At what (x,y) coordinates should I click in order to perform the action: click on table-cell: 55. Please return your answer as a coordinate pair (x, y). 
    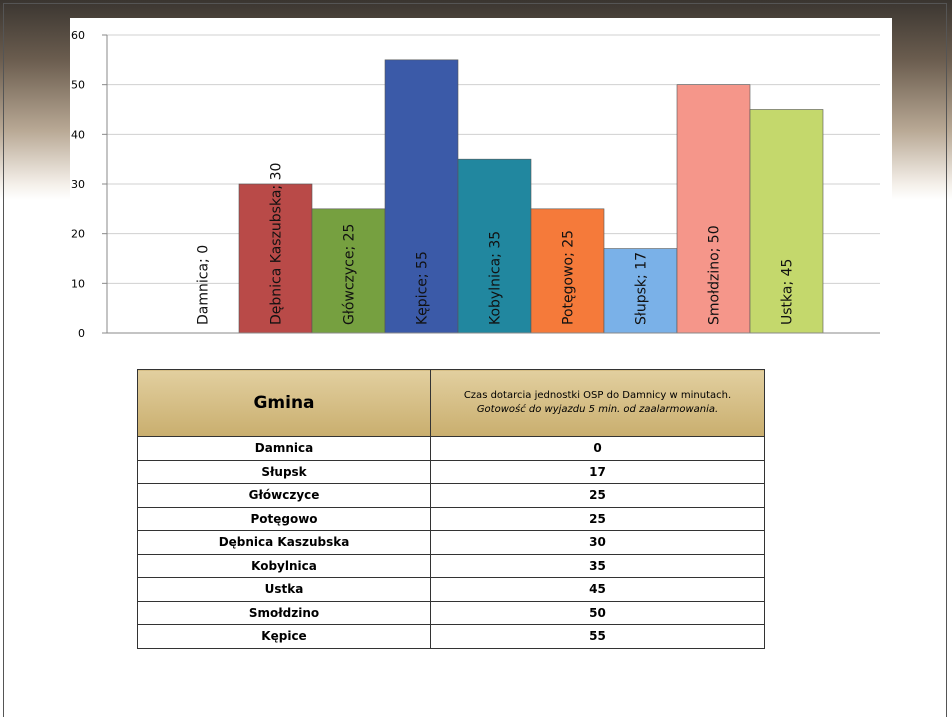
    Looking at the image, I should click on (597, 636).